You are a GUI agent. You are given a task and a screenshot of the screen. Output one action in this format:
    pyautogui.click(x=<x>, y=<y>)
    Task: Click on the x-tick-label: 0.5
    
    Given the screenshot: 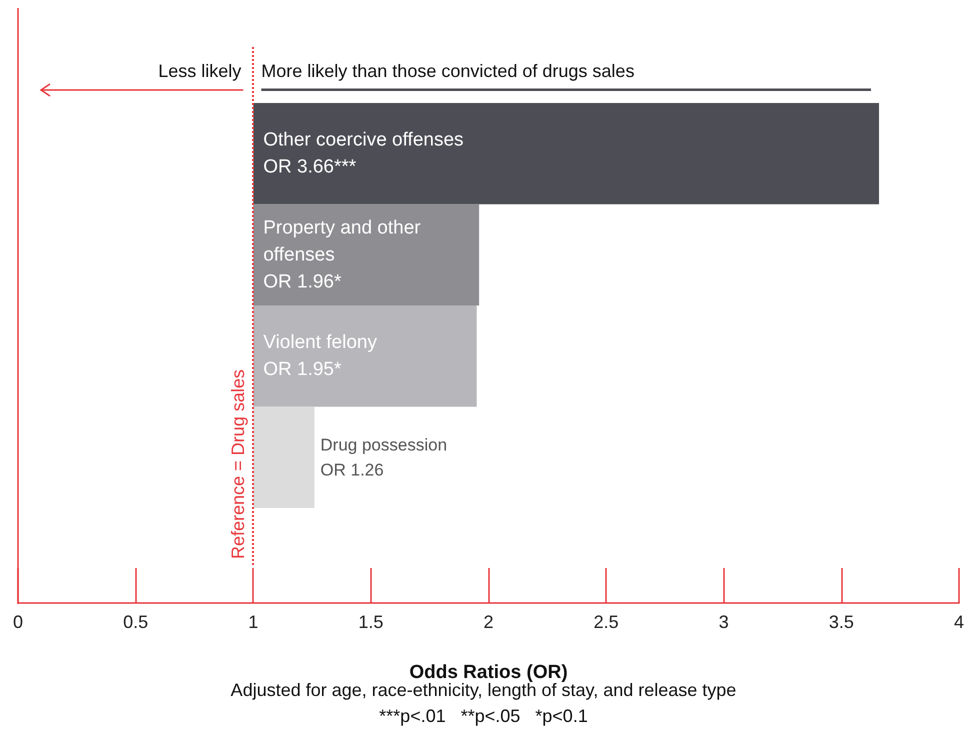 What is the action you would take?
    pyautogui.click(x=135, y=622)
    